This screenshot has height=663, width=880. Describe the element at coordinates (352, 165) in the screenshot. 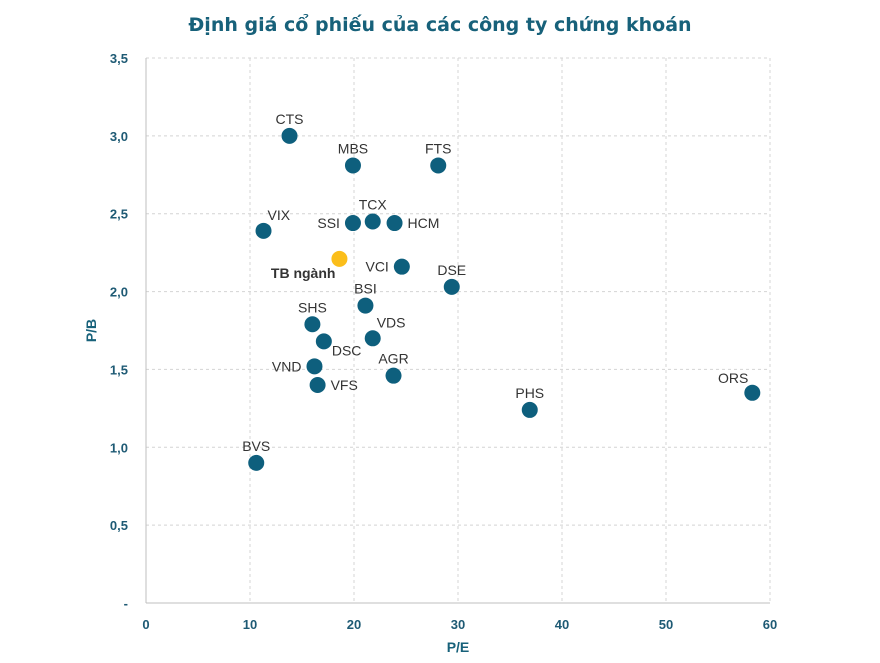

I see `point-mbs` at that location.